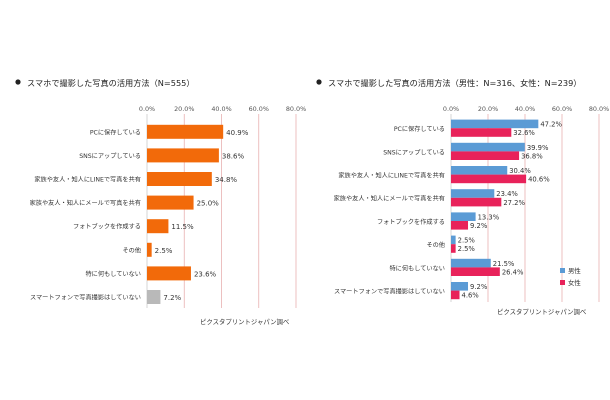 The height and width of the screenshot is (400, 610). What do you see at coordinates (507, 194) in the screenshot?
I see `chart2-data-label: 23.4%` at bounding box center [507, 194].